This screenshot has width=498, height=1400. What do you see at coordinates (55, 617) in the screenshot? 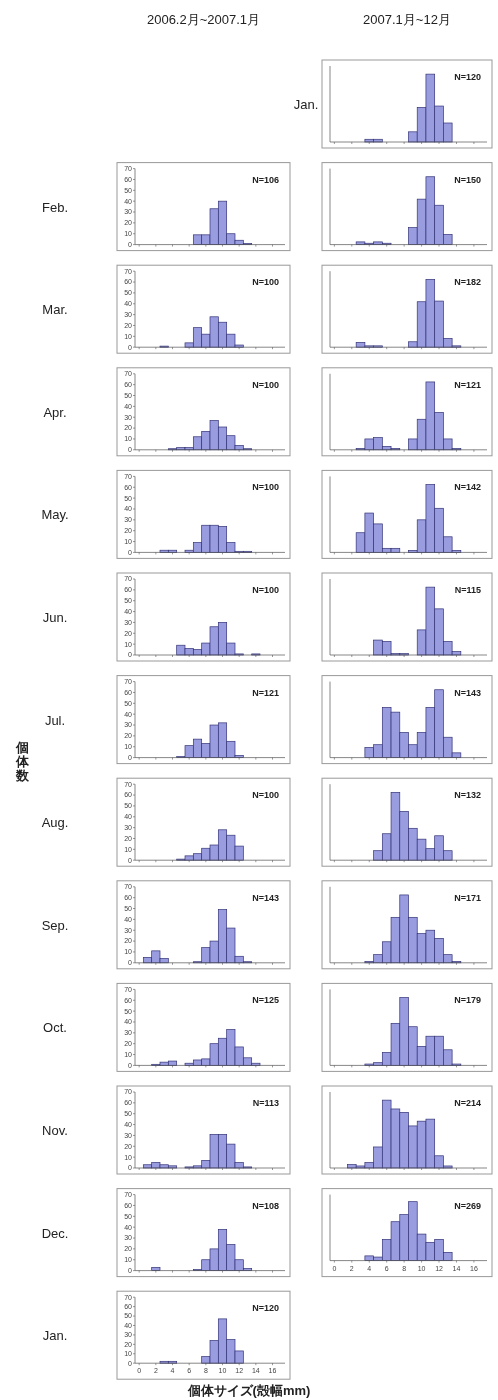
I see `text: Jun.` at bounding box center [55, 617].